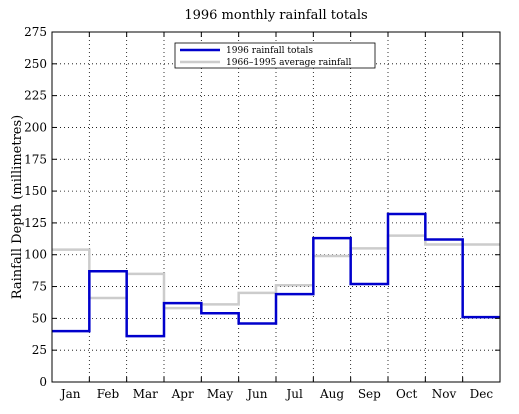  I want to click on y-tick-label: 275, so click(35, 32).